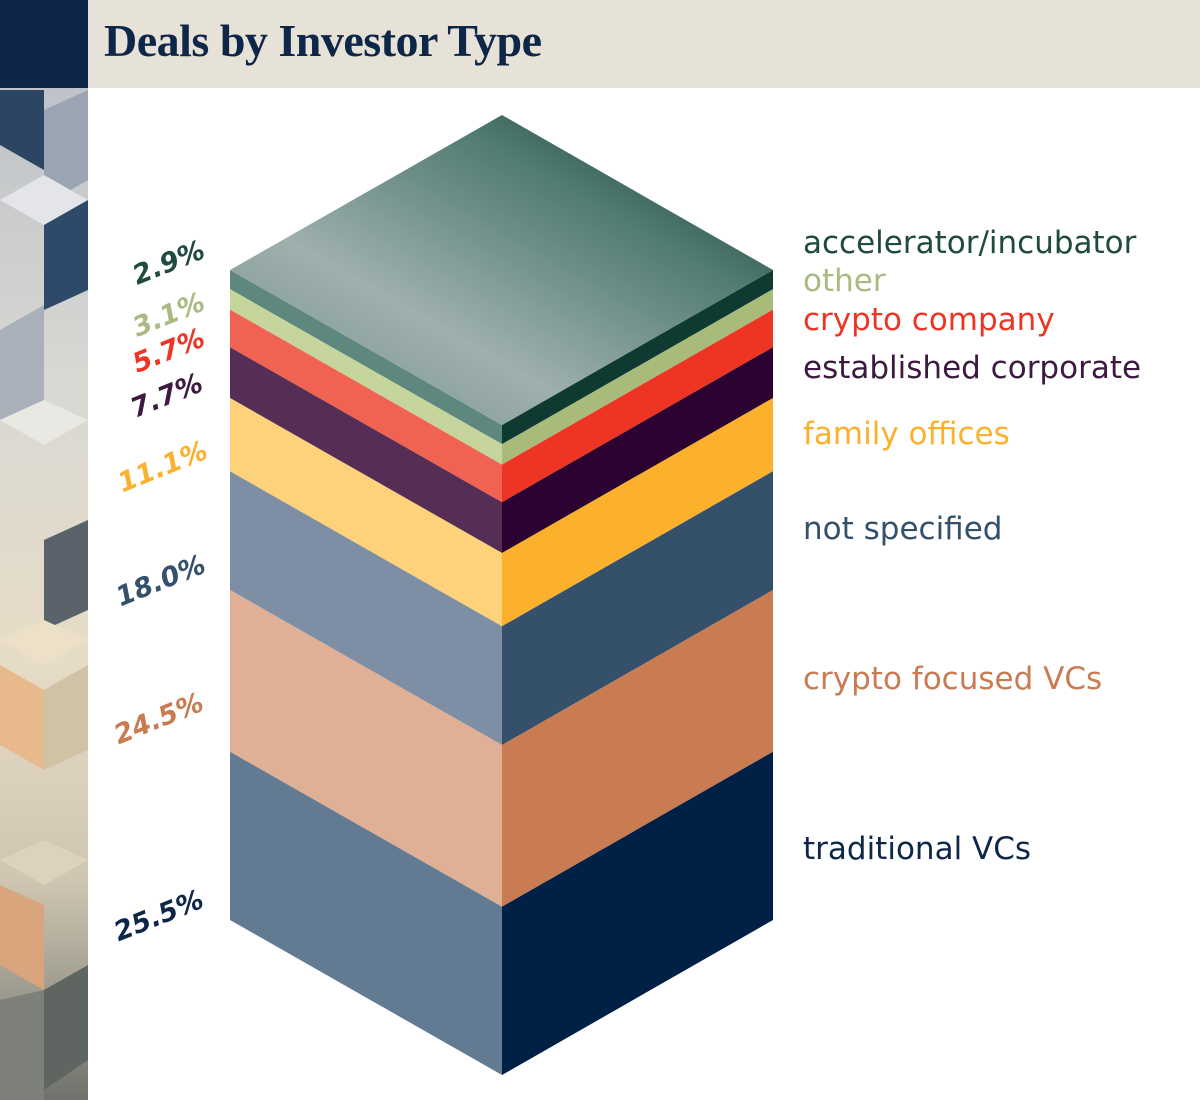 Image resolution: width=1200 pixels, height=1100 pixels. What do you see at coordinates (929, 320) in the screenshot?
I see `legend-label-crypto-company: crypto company` at bounding box center [929, 320].